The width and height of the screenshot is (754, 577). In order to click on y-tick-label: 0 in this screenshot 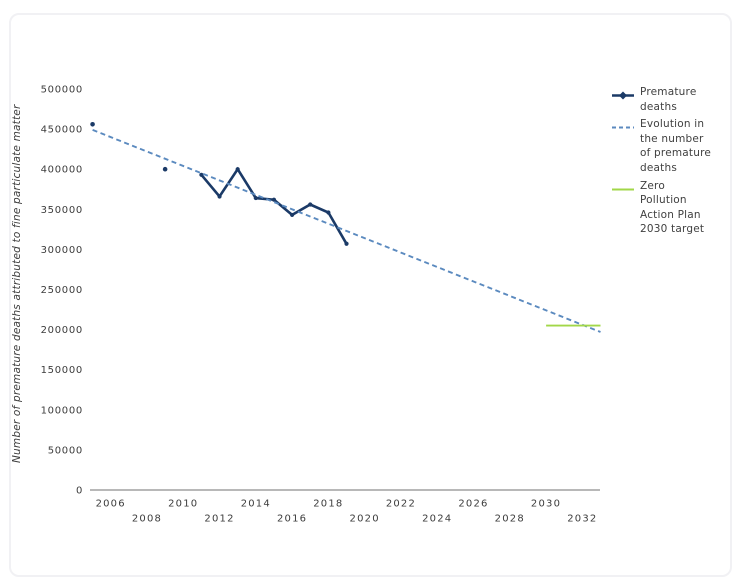, I will do `click(79, 491)`.